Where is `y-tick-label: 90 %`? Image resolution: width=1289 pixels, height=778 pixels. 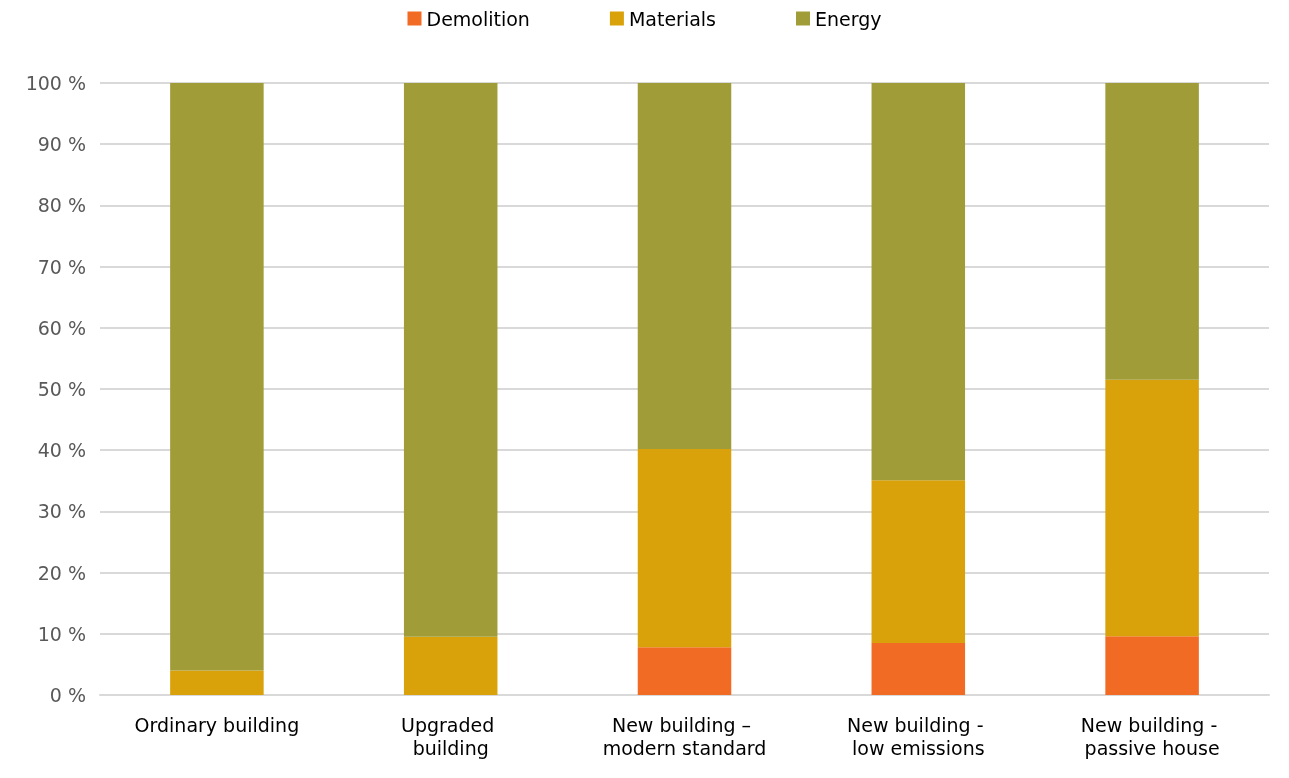
y-tick-label: 90 % is located at coordinates (61, 144).